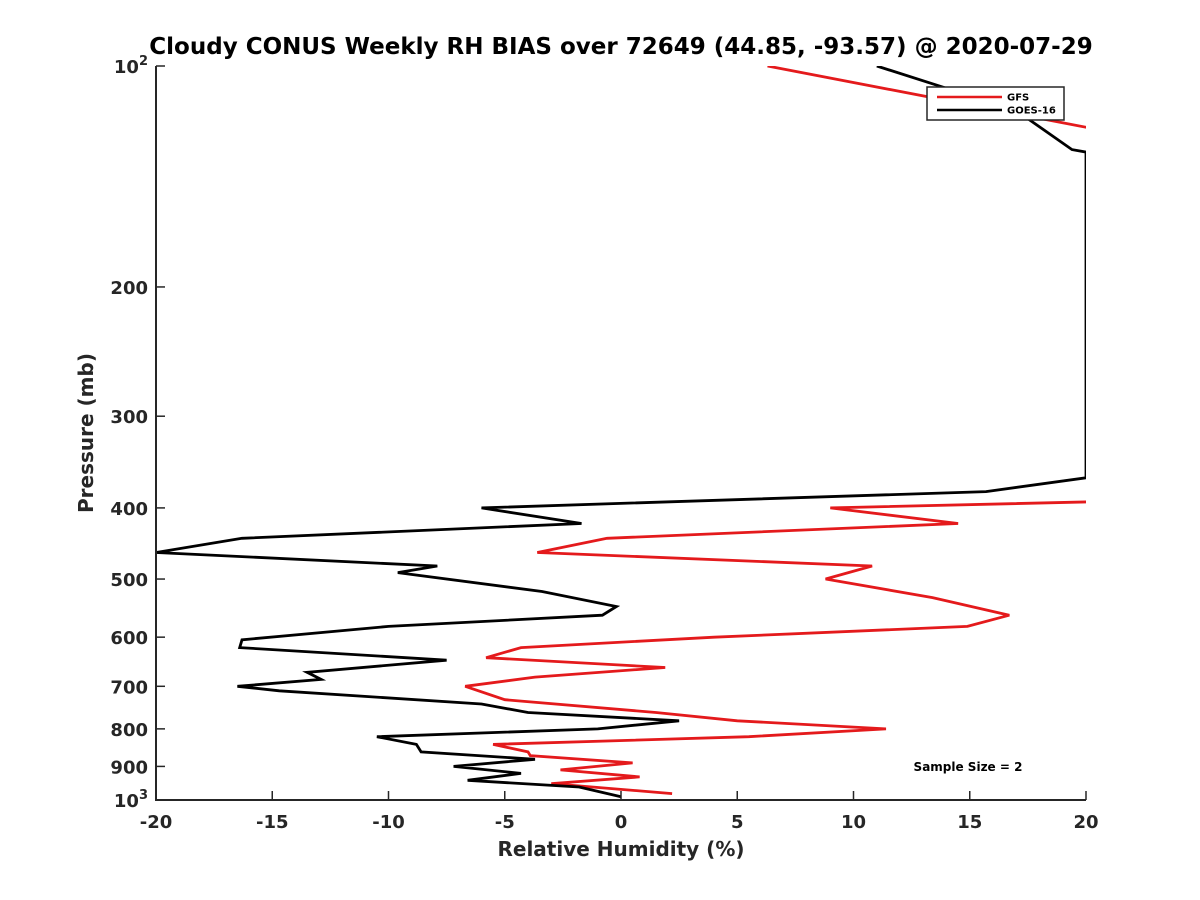 Image resolution: width=1200 pixels, height=900 pixels. Describe the element at coordinates (129, 417) in the screenshot. I see `y-tick-label: 300` at that location.